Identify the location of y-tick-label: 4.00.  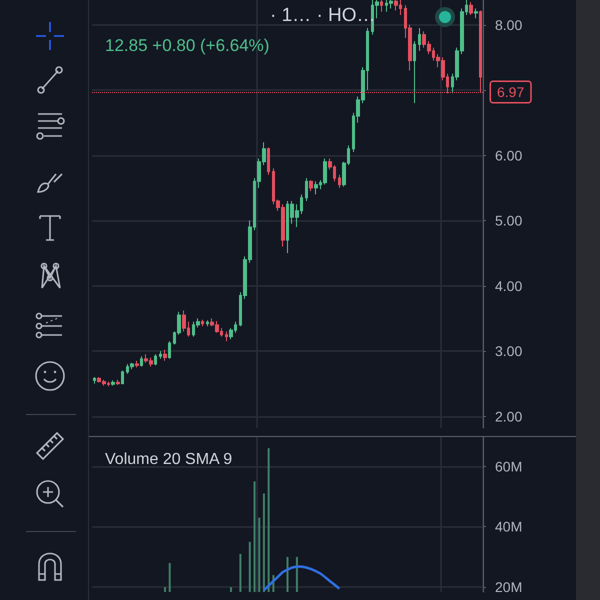
(508, 286).